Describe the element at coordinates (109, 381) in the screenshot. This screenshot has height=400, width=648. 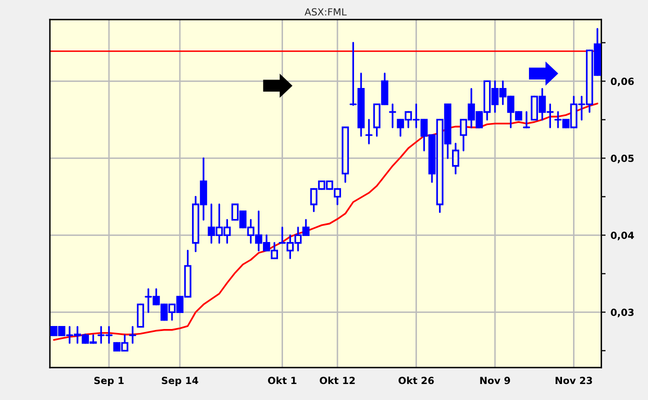
I see `x-tick-label: Sep 1` at that location.